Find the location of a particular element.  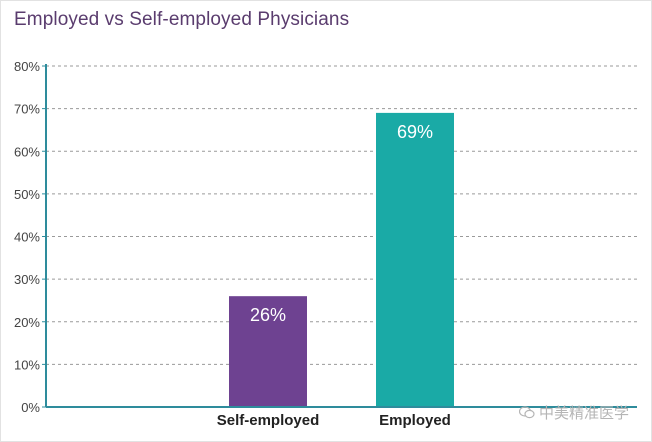

y-tick-label: 20% is located at coordinates (27, 322).